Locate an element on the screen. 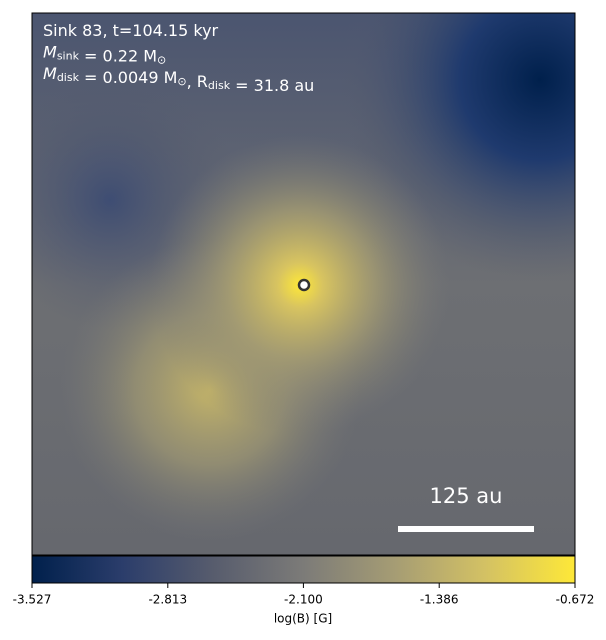 The height and width of the screenshot is (640, 606). annotation-text: = 0.22 M is located at coordinates (118, 55).